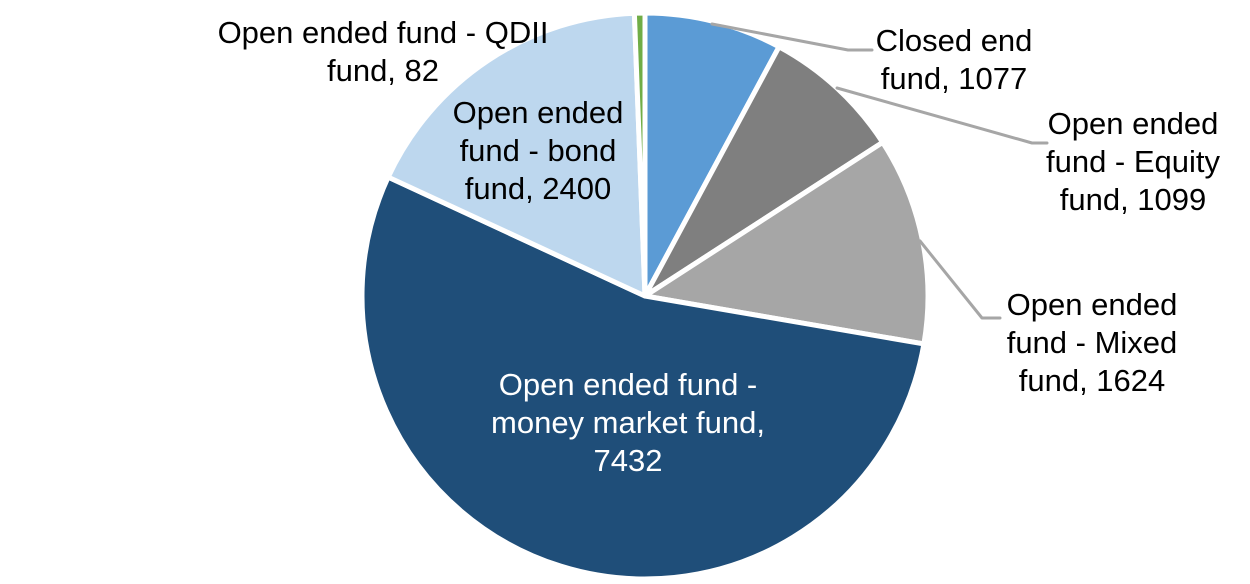  I want to click on data-label-qdii-fund: Open ended fund - QDII fund, 82, so click(383, 51).